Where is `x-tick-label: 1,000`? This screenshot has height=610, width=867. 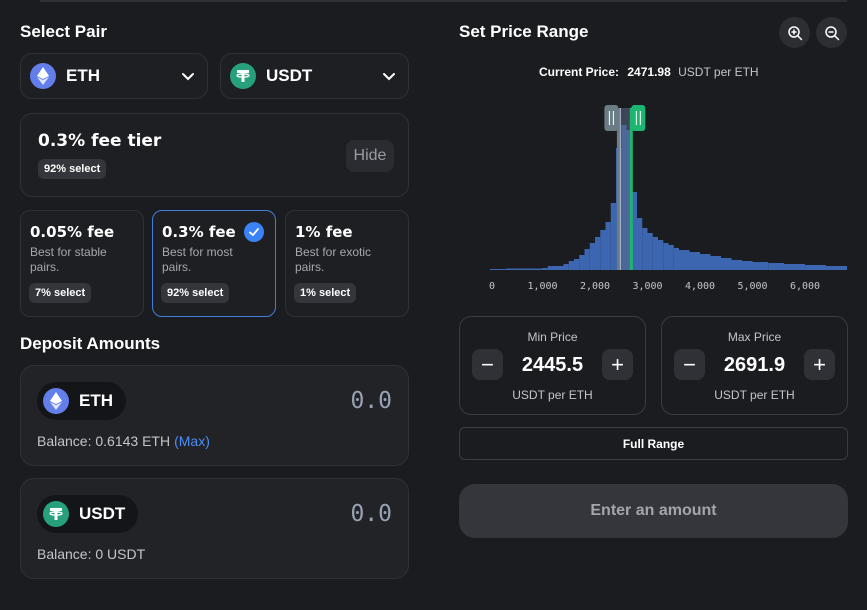
x-tick-label: 1,000 is located at coordinates (542, 286).